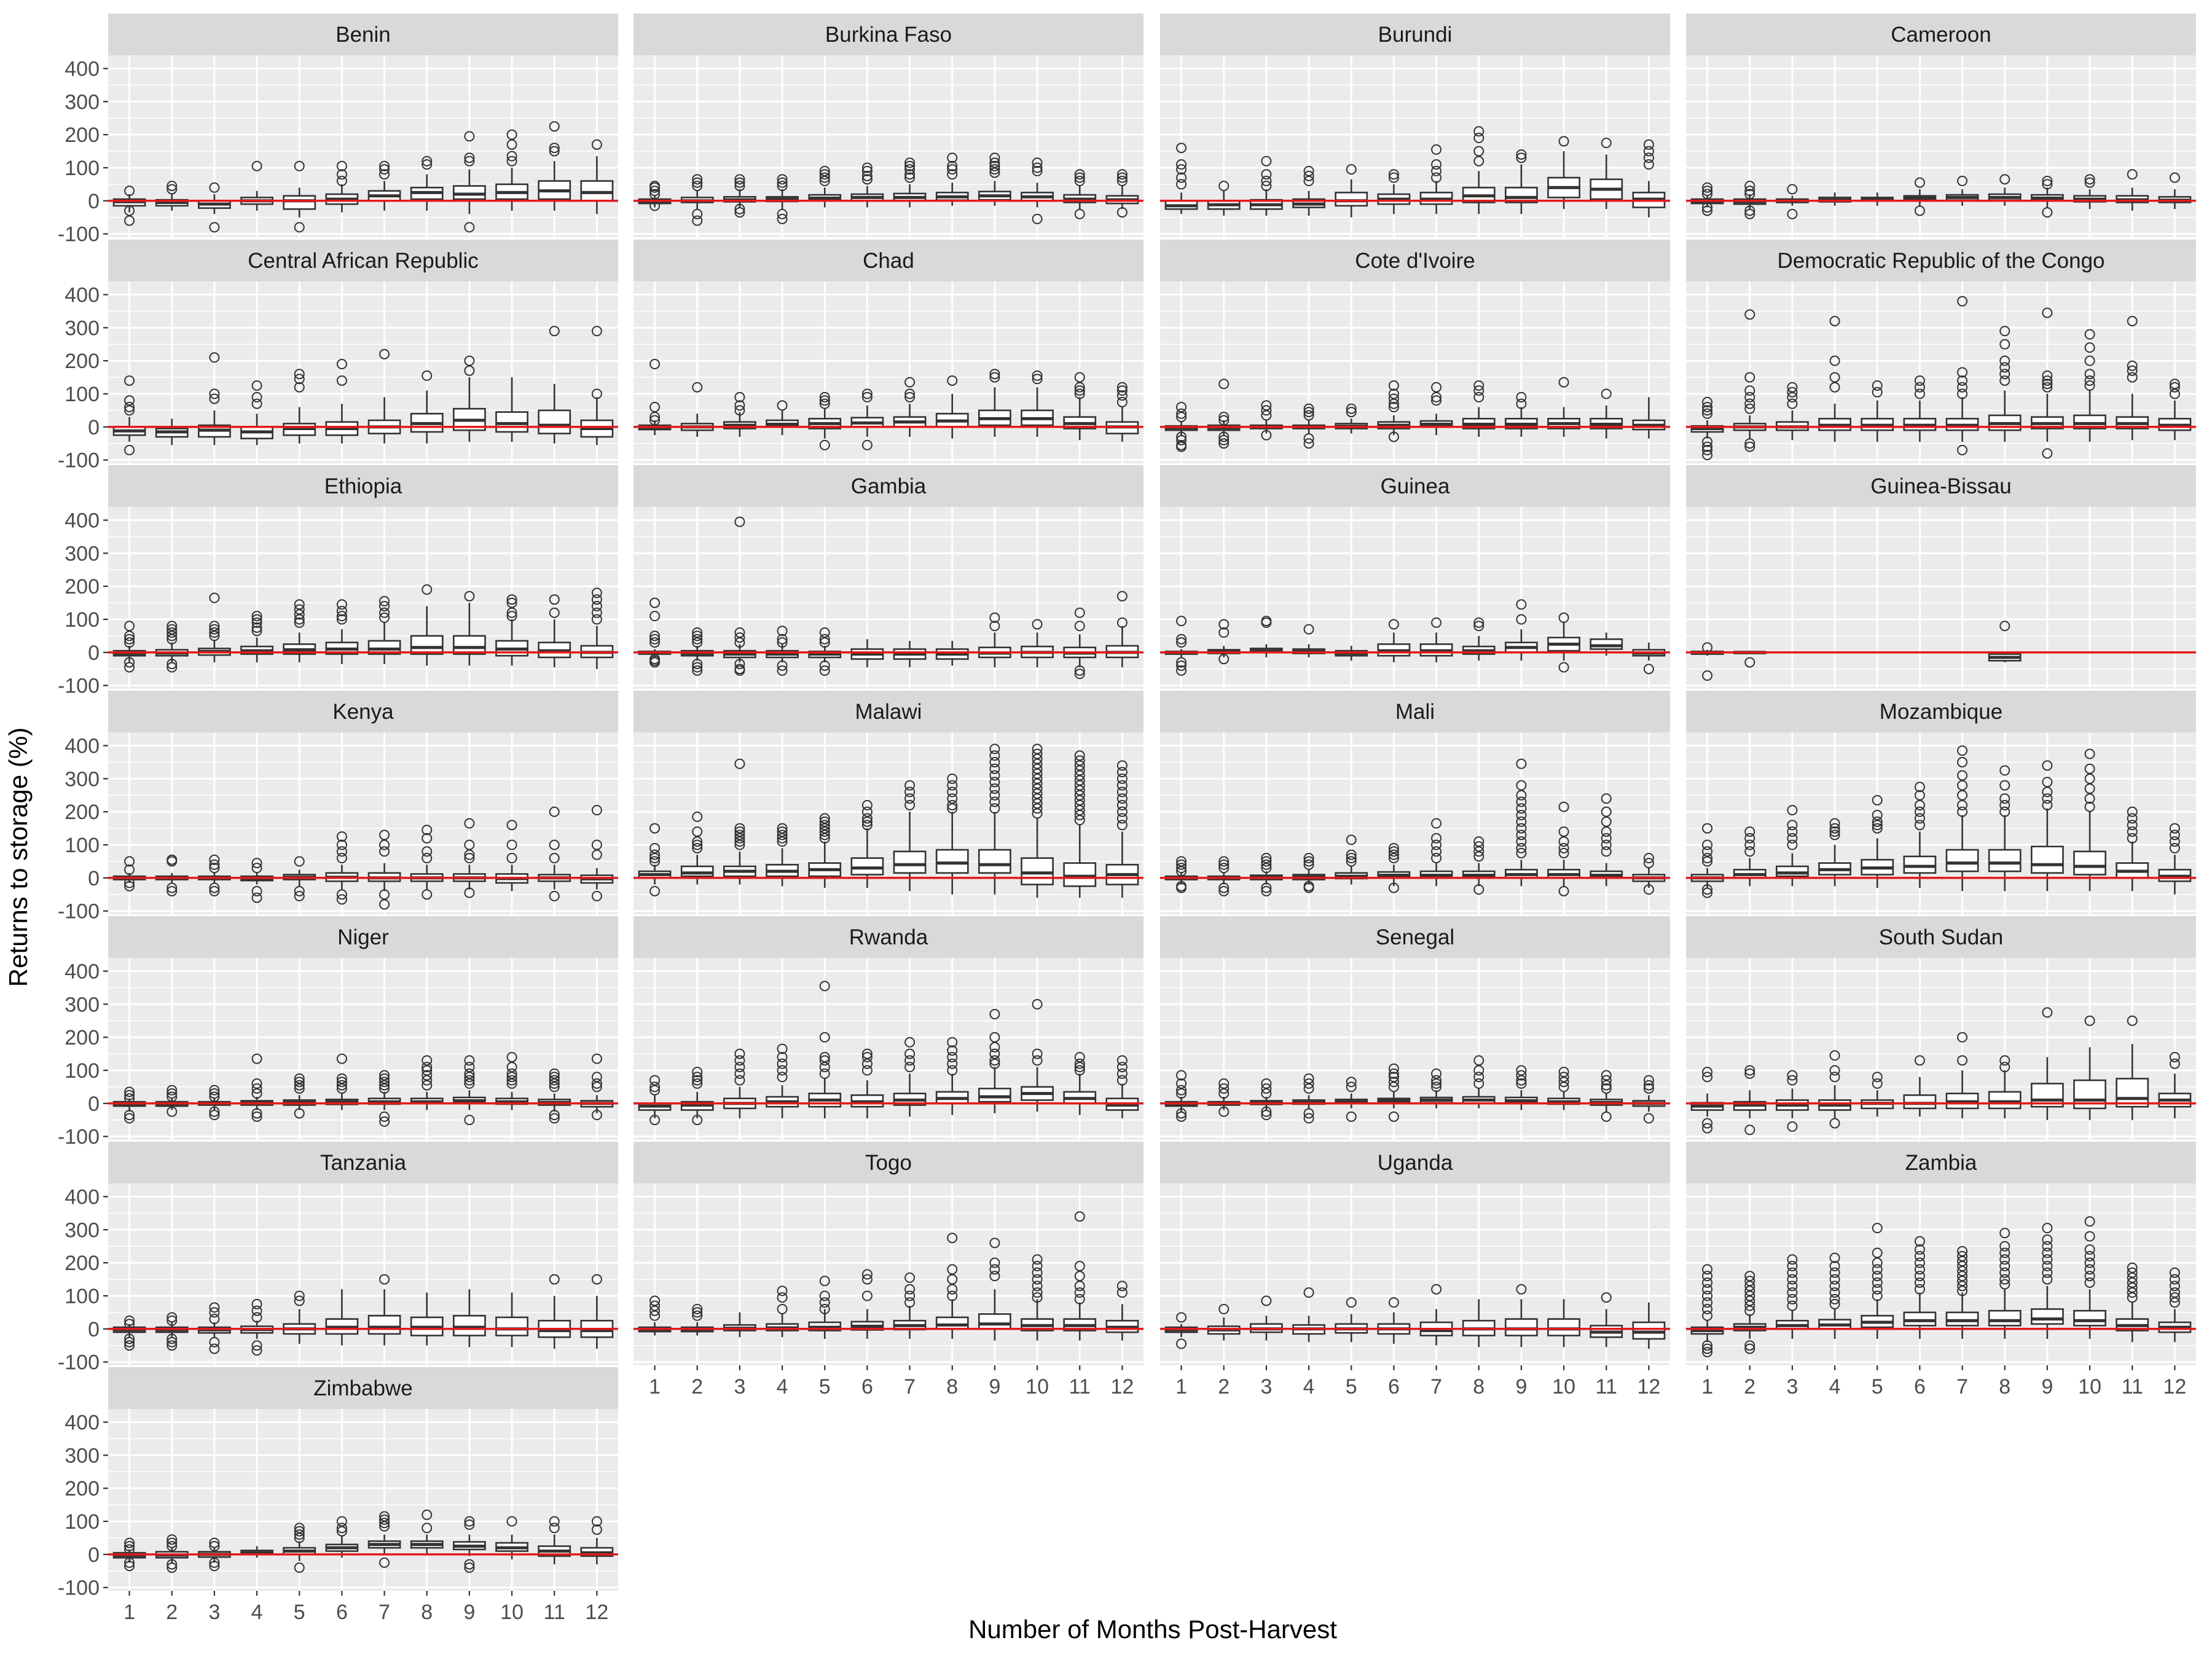  What do you see at coordinates (888, 577) in the screenshot?
I see `facet-gambia: Gambia` at bounding box center [888, 577].